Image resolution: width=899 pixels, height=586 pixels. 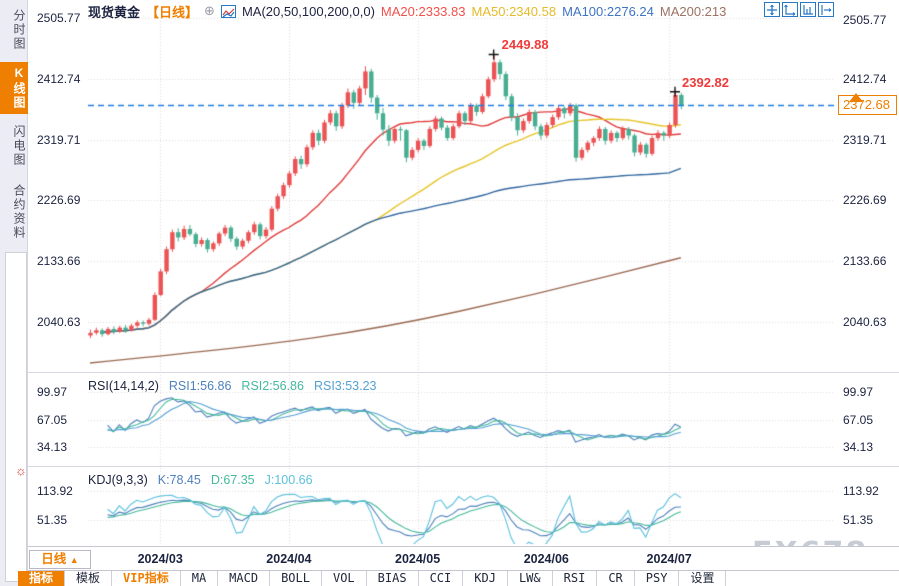 I want to click on date-tick: 2024/07, so click(x=669, y=559).